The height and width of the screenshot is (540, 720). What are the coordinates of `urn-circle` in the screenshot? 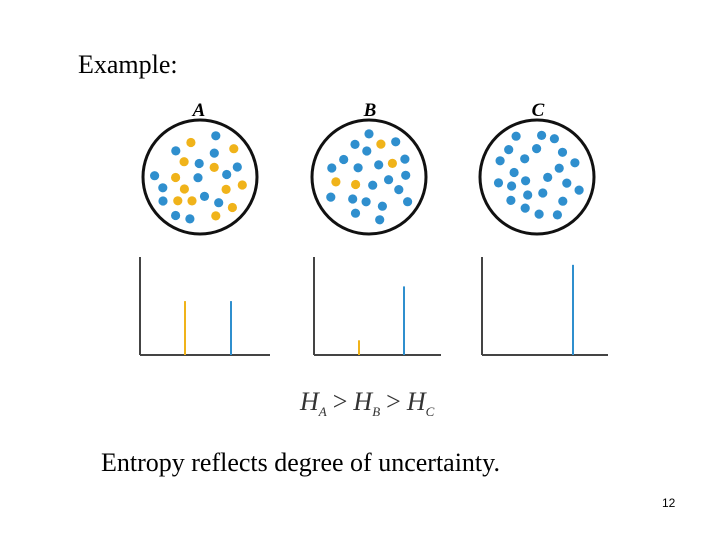 It's located at (369, 177).